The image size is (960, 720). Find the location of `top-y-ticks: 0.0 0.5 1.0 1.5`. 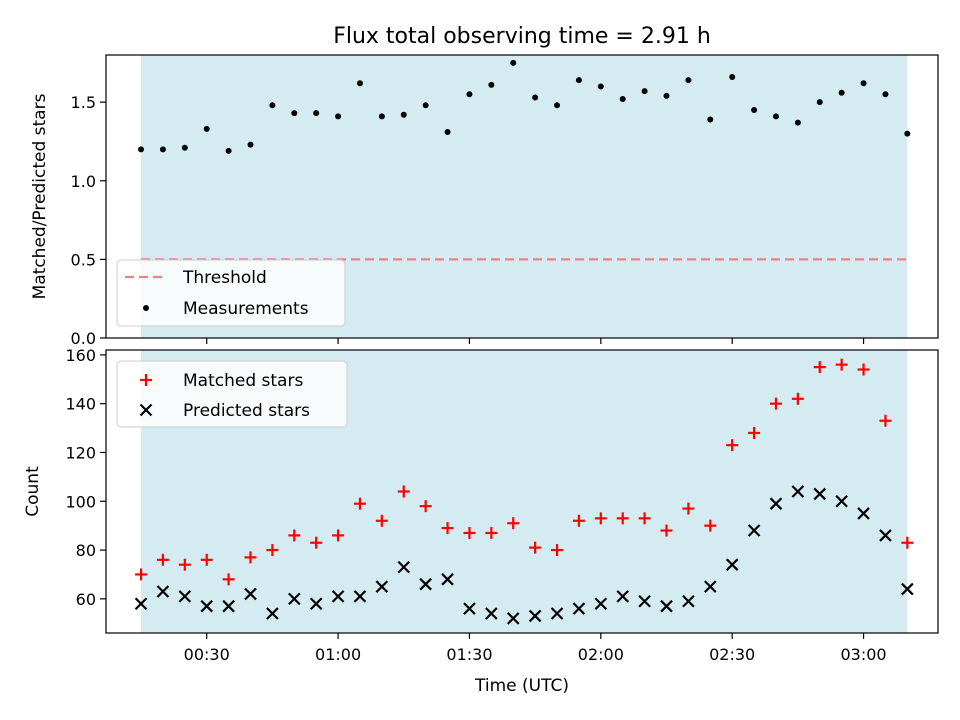

top-y-ticks: 0.0 0.5 1.0 1.5 is located at coordinates (88, 220).